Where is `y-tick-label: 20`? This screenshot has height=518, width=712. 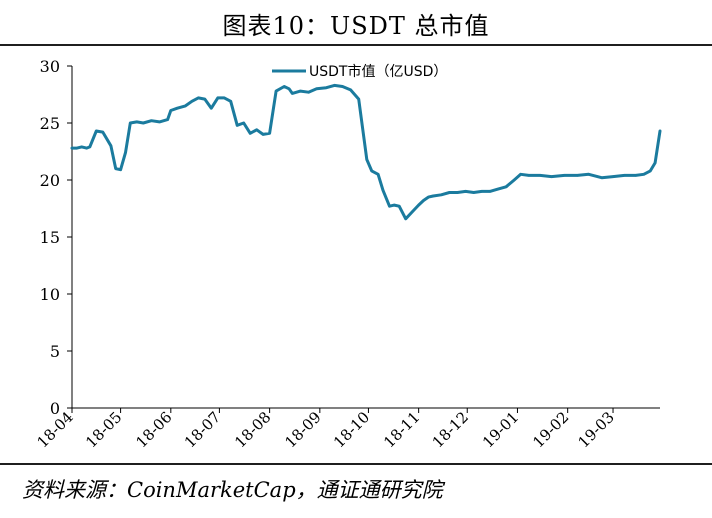
y-tick-label: 20 is located at coordinates (50, 180).